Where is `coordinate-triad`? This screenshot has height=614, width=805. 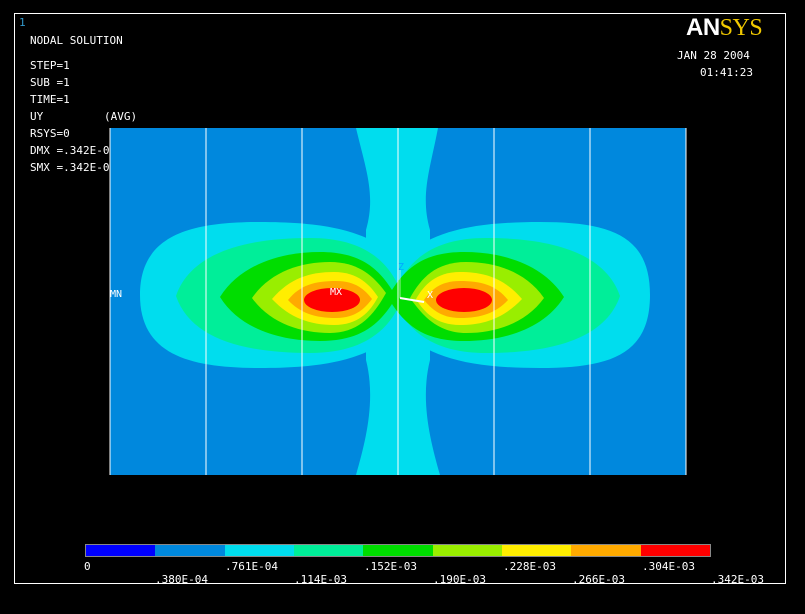 coordinate-triad is located at coordinates (412, 286).